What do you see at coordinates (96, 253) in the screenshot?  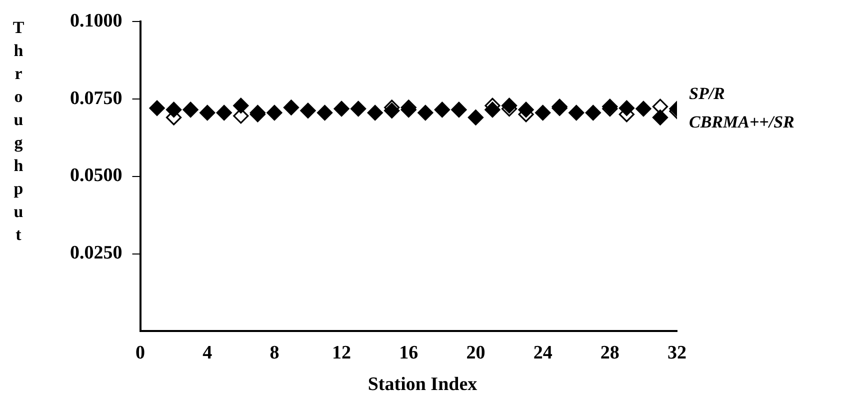 I see `y-tick-label: 0.0250` at bounding box center [96, 253].